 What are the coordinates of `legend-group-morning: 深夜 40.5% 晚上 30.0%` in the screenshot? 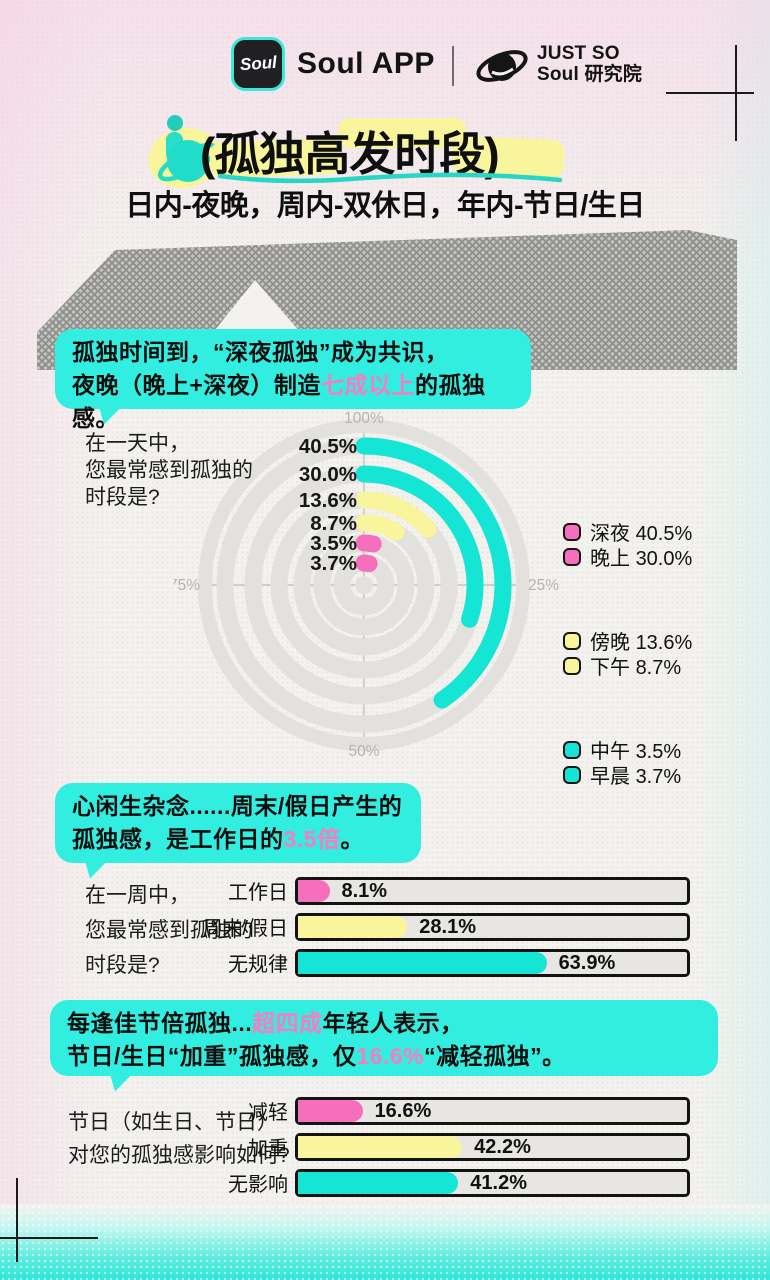 It's located at (628, 544).